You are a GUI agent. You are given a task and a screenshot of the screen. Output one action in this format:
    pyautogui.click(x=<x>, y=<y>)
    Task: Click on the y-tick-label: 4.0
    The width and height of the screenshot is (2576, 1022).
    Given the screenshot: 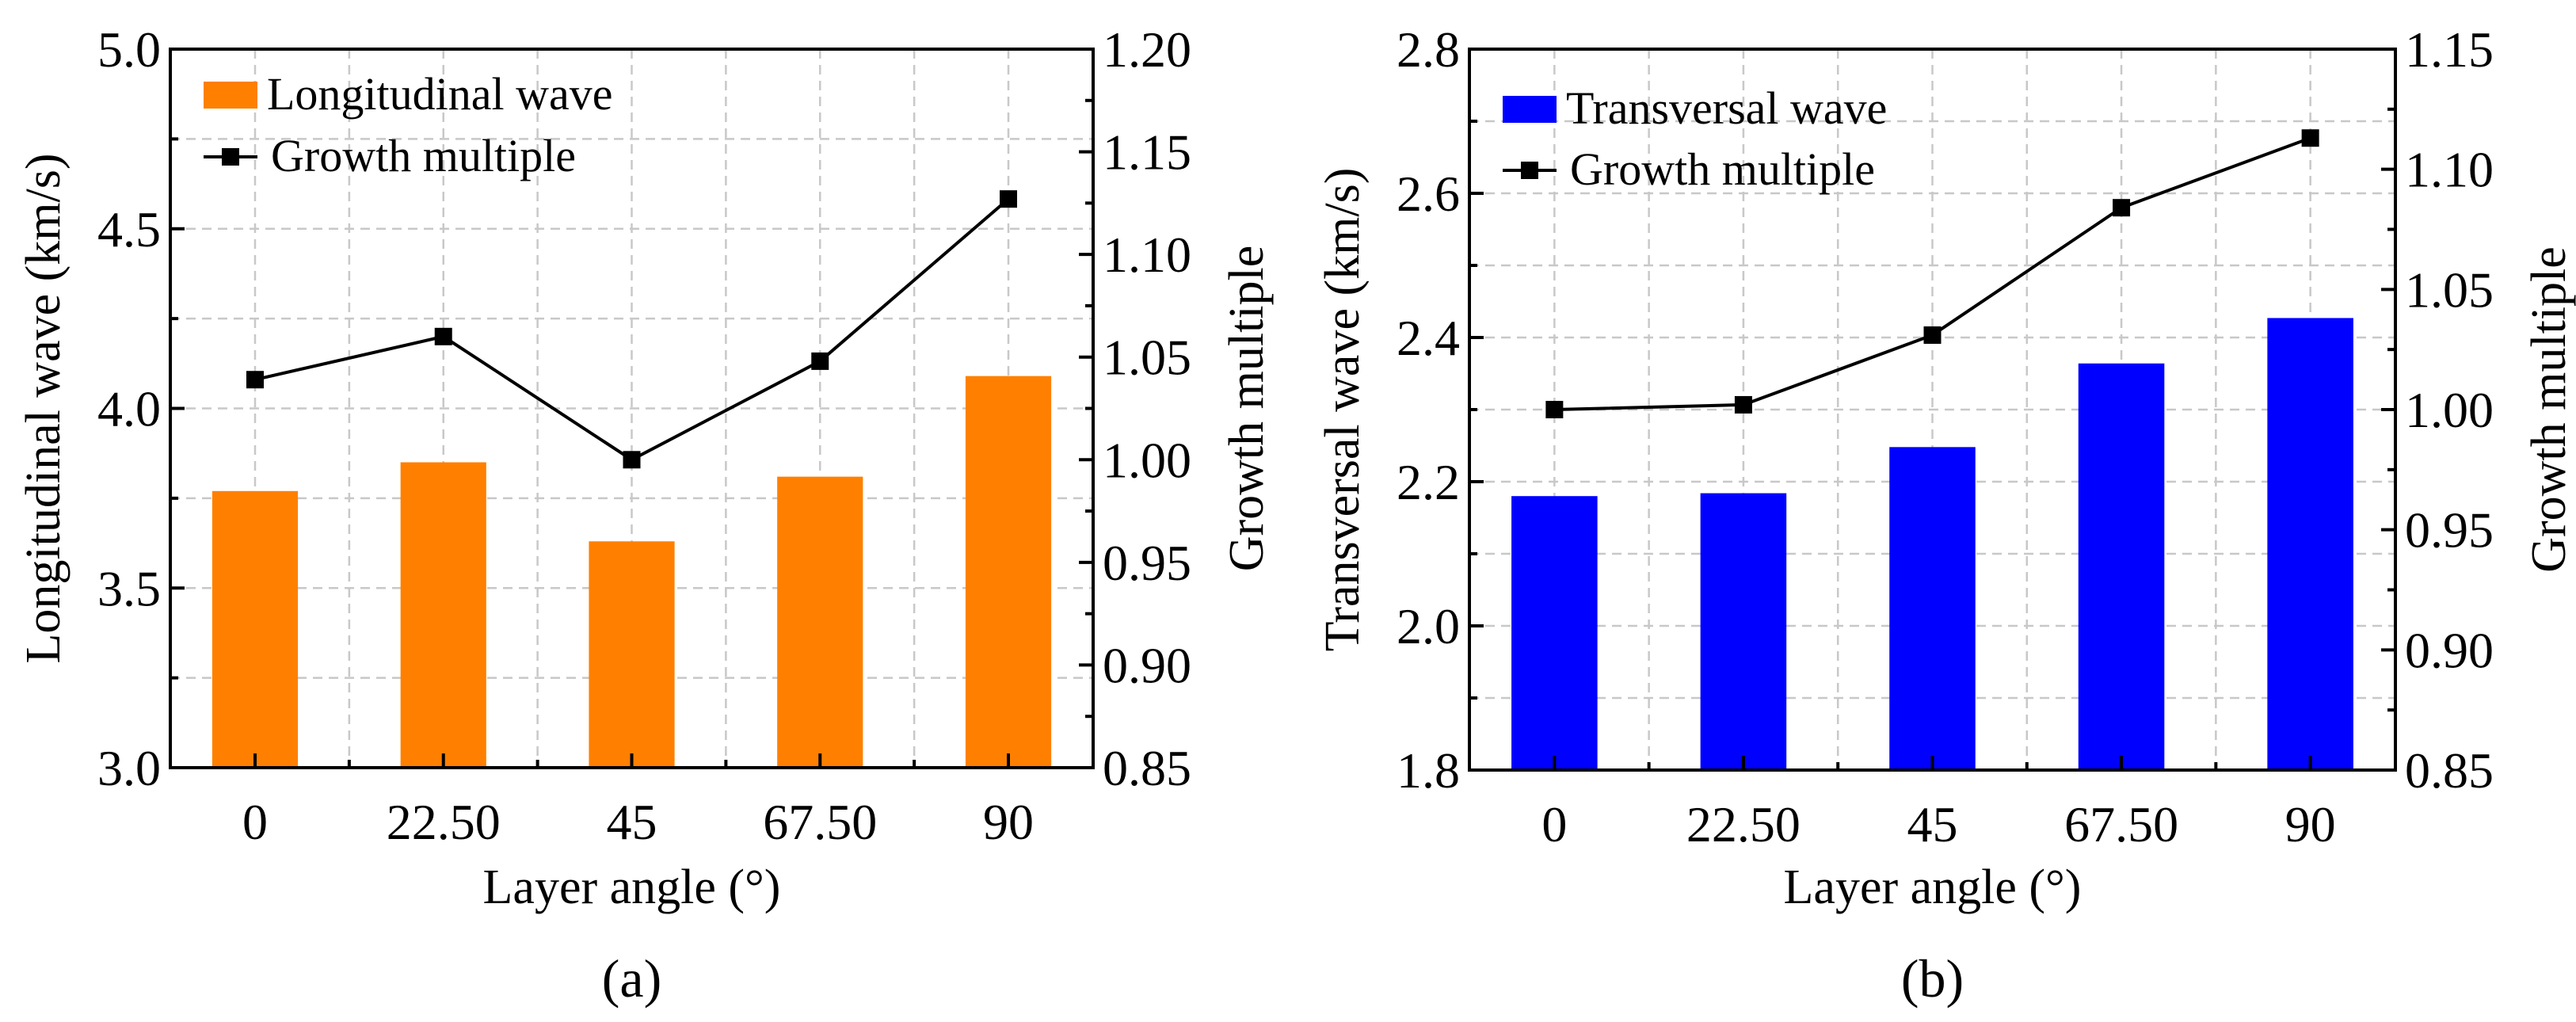 What is the action you would take?
    pyautogui.click(x=129, y=409)
    